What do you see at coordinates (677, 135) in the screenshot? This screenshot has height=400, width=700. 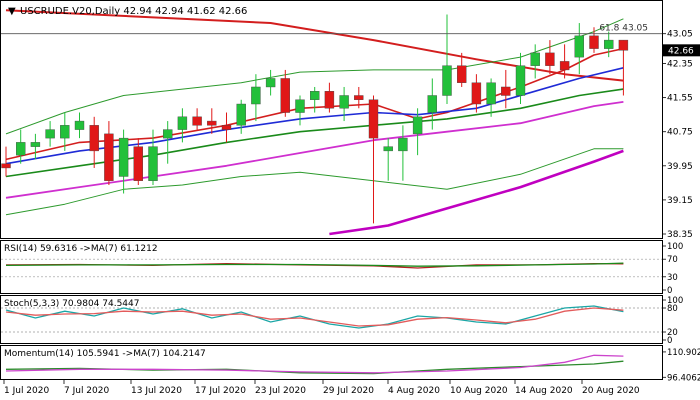 I see `price-axis: 43.05 42.35 41.55 40.75 39.95 39.15 38.35` at bounding box center [677, 135].